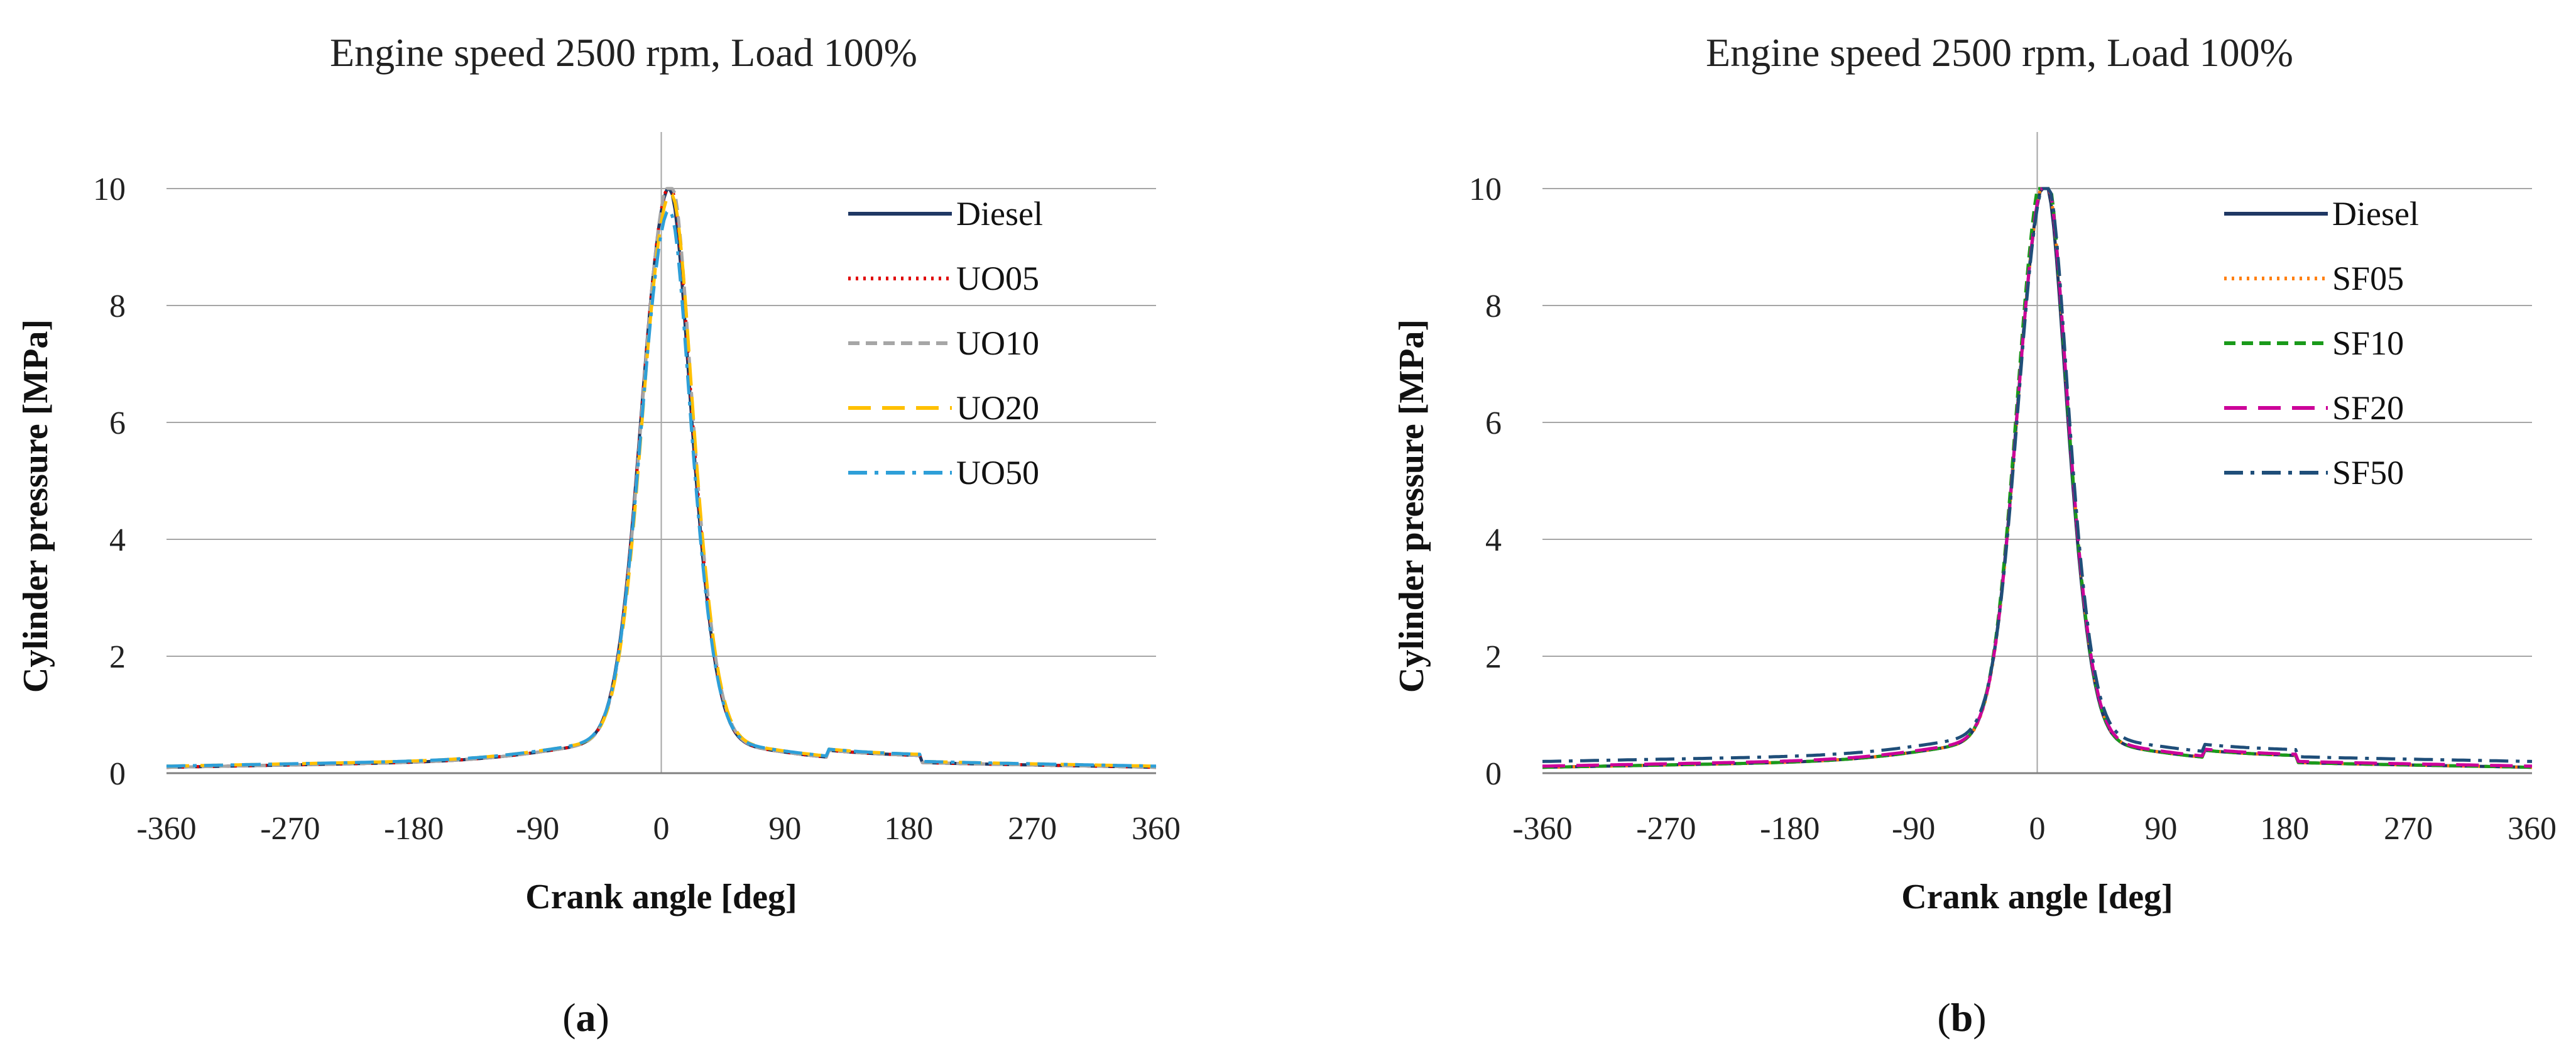  Describe the element at coordinates (998, 408) in the screenshot. I see `legend-label-uo20: UO20` at that location.